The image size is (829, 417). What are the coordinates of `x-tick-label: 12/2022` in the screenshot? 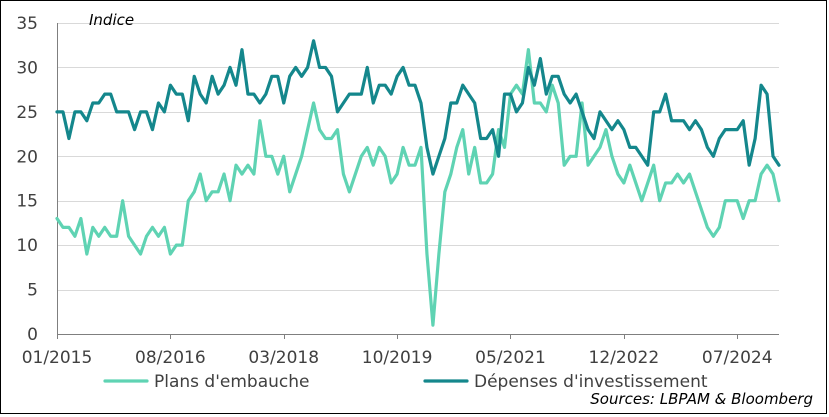 It's located at (624, 358).